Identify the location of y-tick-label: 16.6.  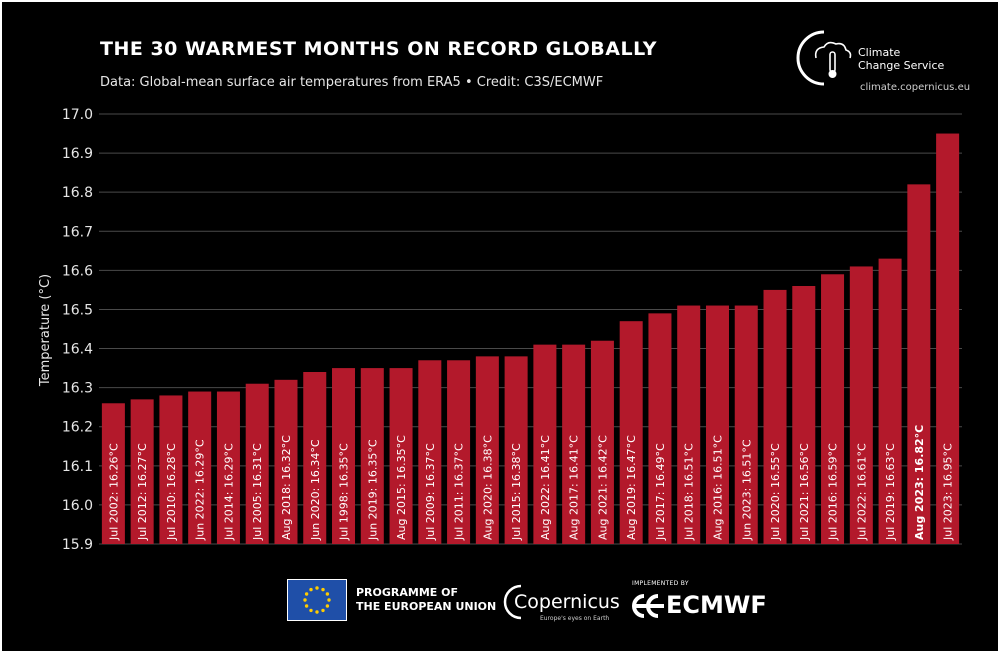
(77, 271).